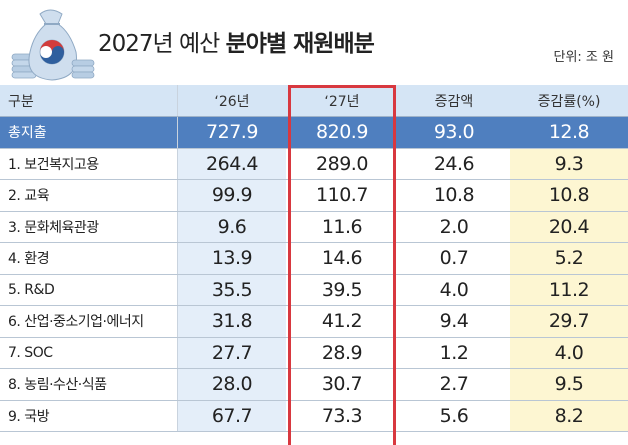  I want to click on row-label: 7. SOC, so click(89, 352).